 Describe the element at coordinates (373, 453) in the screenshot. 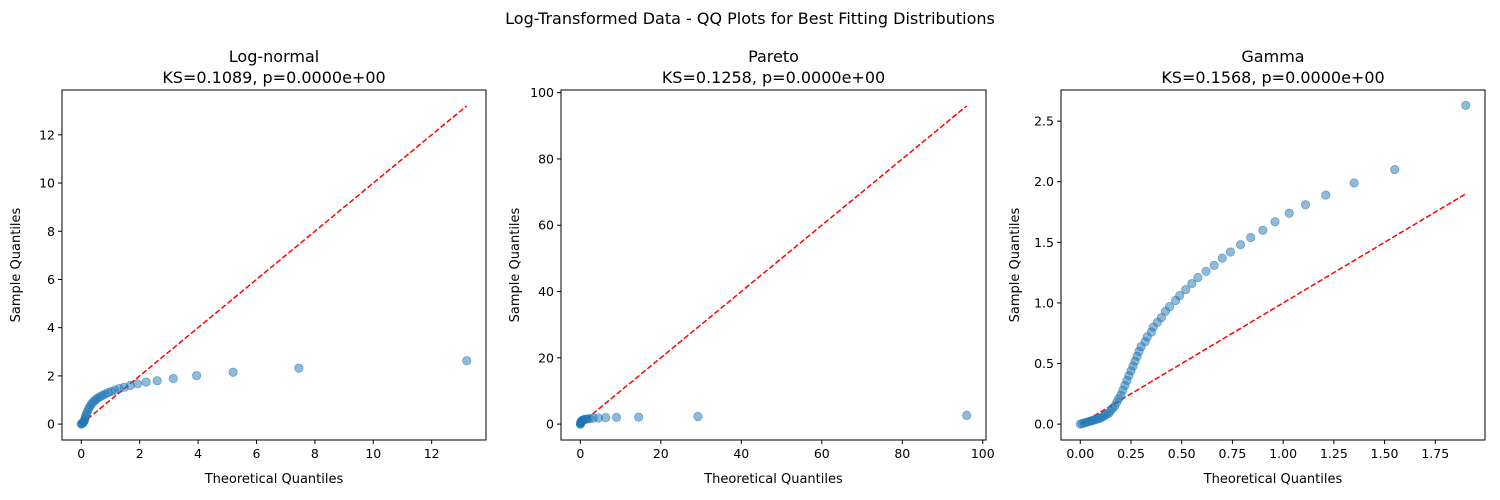

I see `x-tick-label: 10` at that location.